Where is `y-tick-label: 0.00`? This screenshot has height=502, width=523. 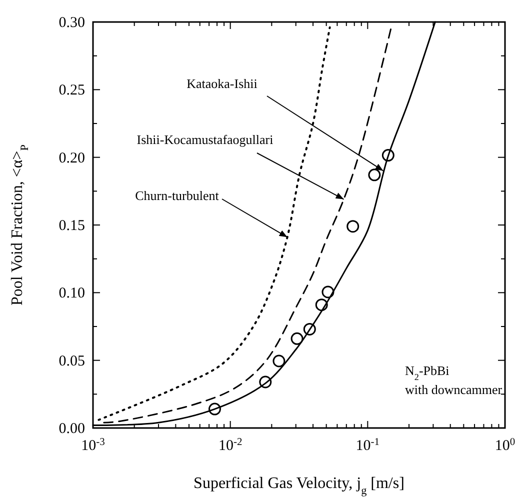 y-tick-label: 0.00 is located at coordinates (71, 429).